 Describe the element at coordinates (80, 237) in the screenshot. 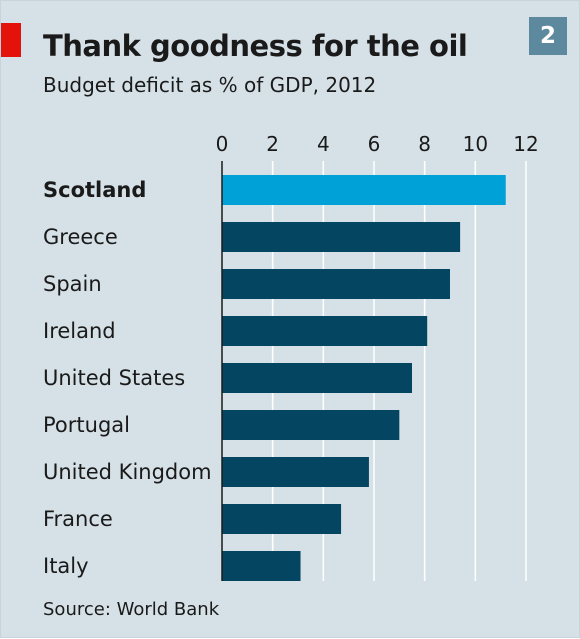

I see `category-label-greece: Greece` at that location.